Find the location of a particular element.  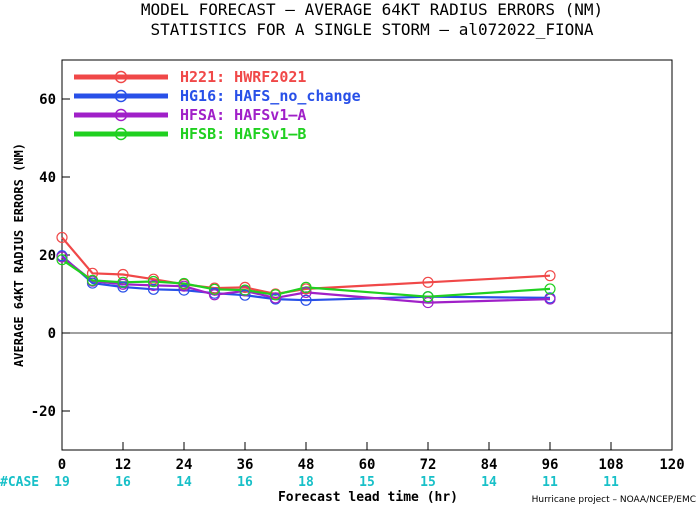

x-axis-label: Forecast lead time (hr) is located at coordinates (368, 497).